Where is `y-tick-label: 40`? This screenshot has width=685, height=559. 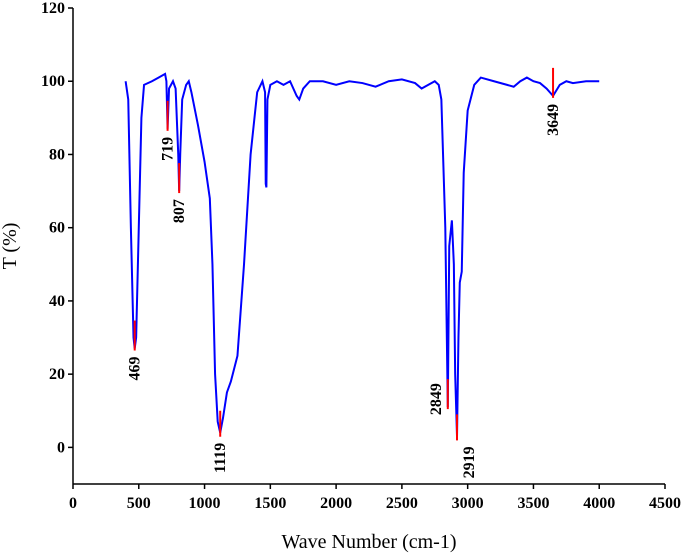
y-tick-label: 40 is located at coordinates (57, 301).